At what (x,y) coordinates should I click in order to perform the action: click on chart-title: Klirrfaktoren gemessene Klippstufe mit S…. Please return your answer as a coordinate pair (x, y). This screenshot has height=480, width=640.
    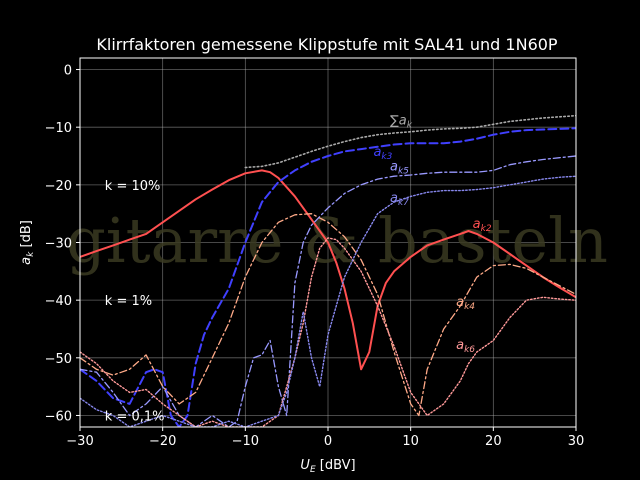
    Looking at the image, I should click on (327, 44).